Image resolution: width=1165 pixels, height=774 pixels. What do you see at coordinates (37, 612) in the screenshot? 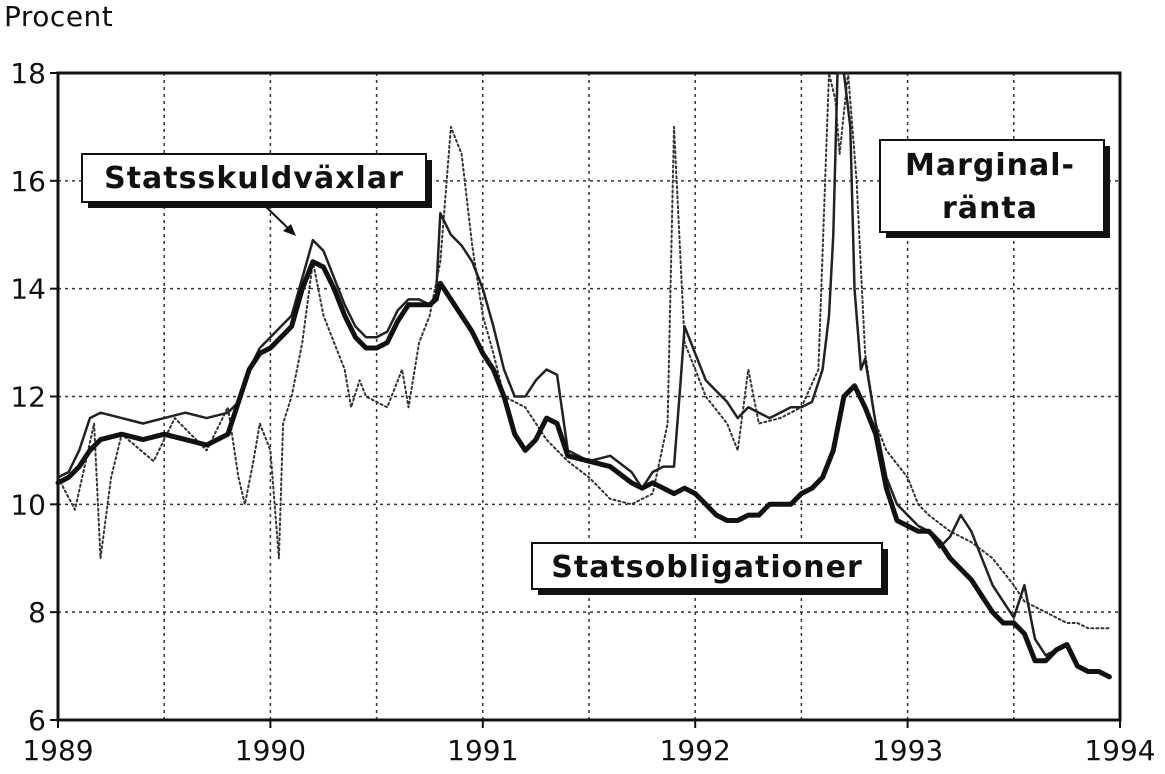
I see `y-tick-label: 8` at bounding box center [37, 612].